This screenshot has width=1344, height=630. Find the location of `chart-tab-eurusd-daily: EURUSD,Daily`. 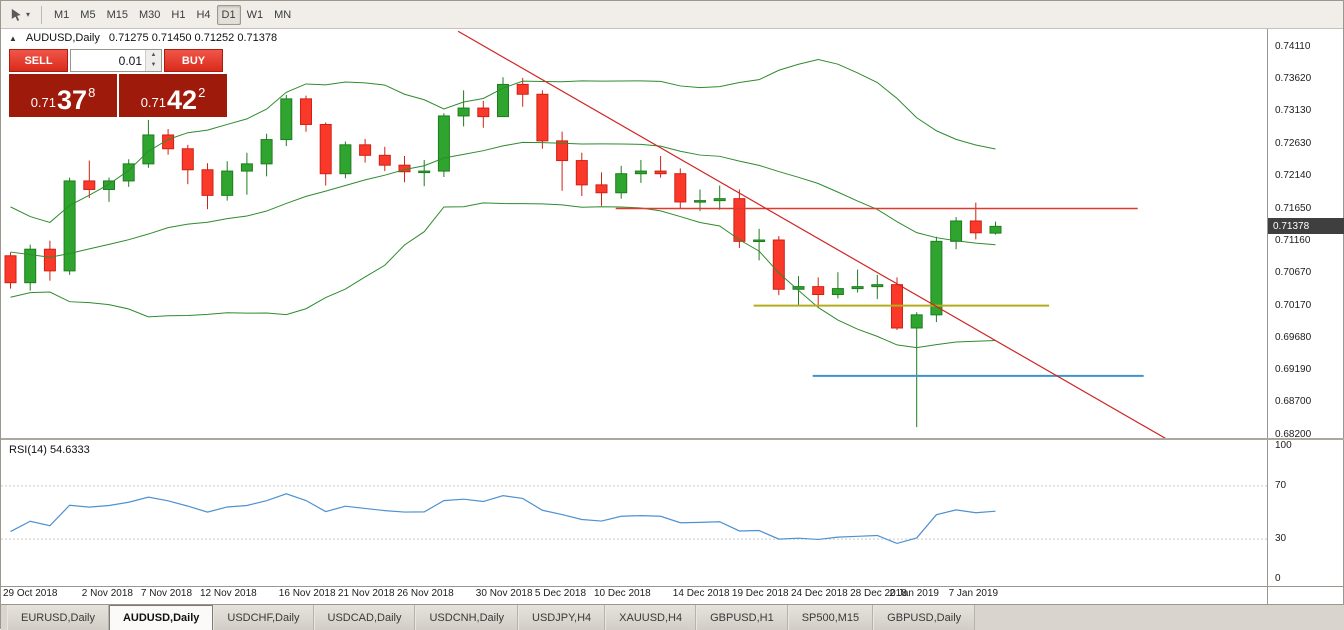

chart-tab-eurusd-daily: EURUSD,Daily is located at coordinates (58, 617).